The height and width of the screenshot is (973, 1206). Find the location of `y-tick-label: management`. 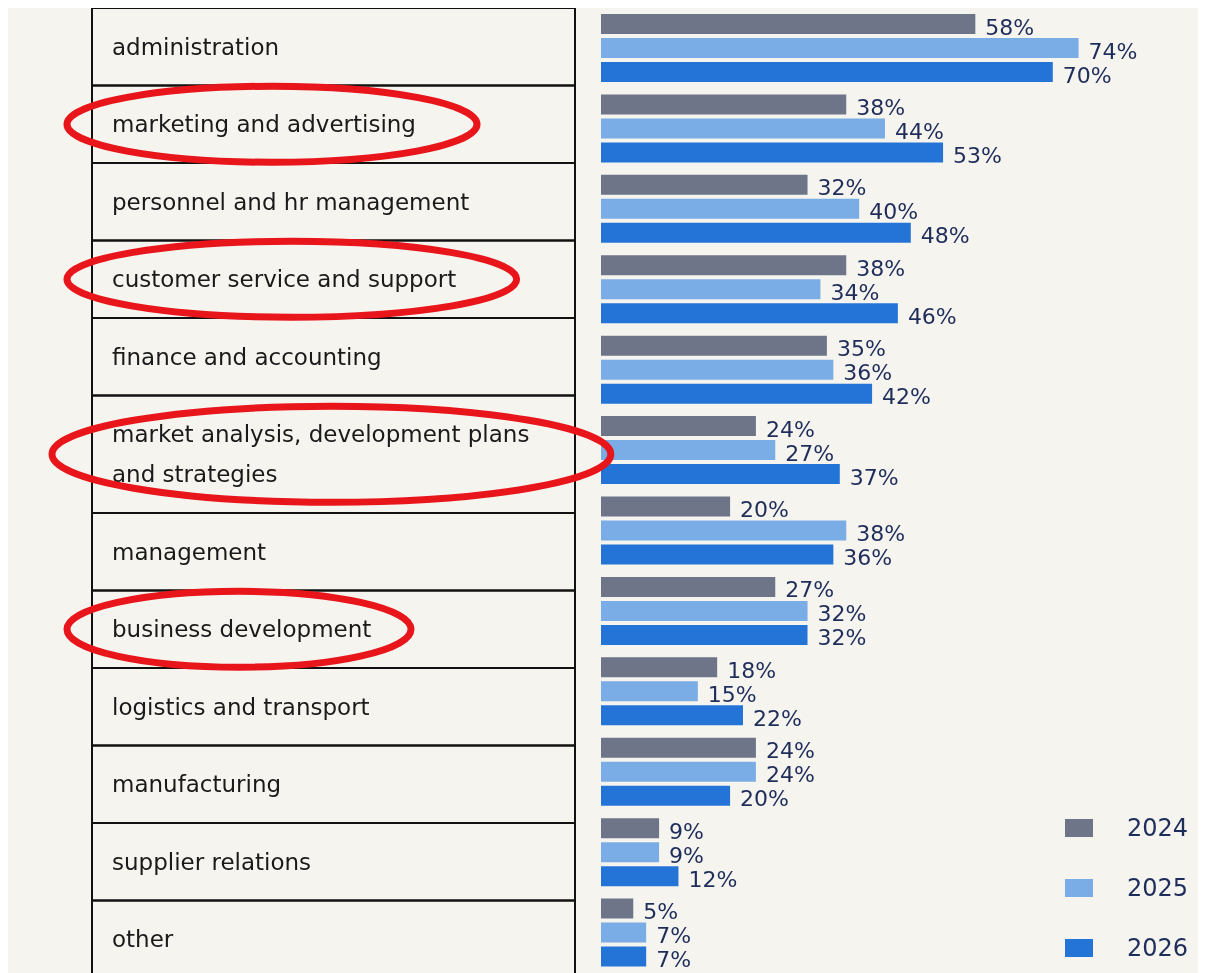

y-tick-label: management is located at coordinates (189, 551).